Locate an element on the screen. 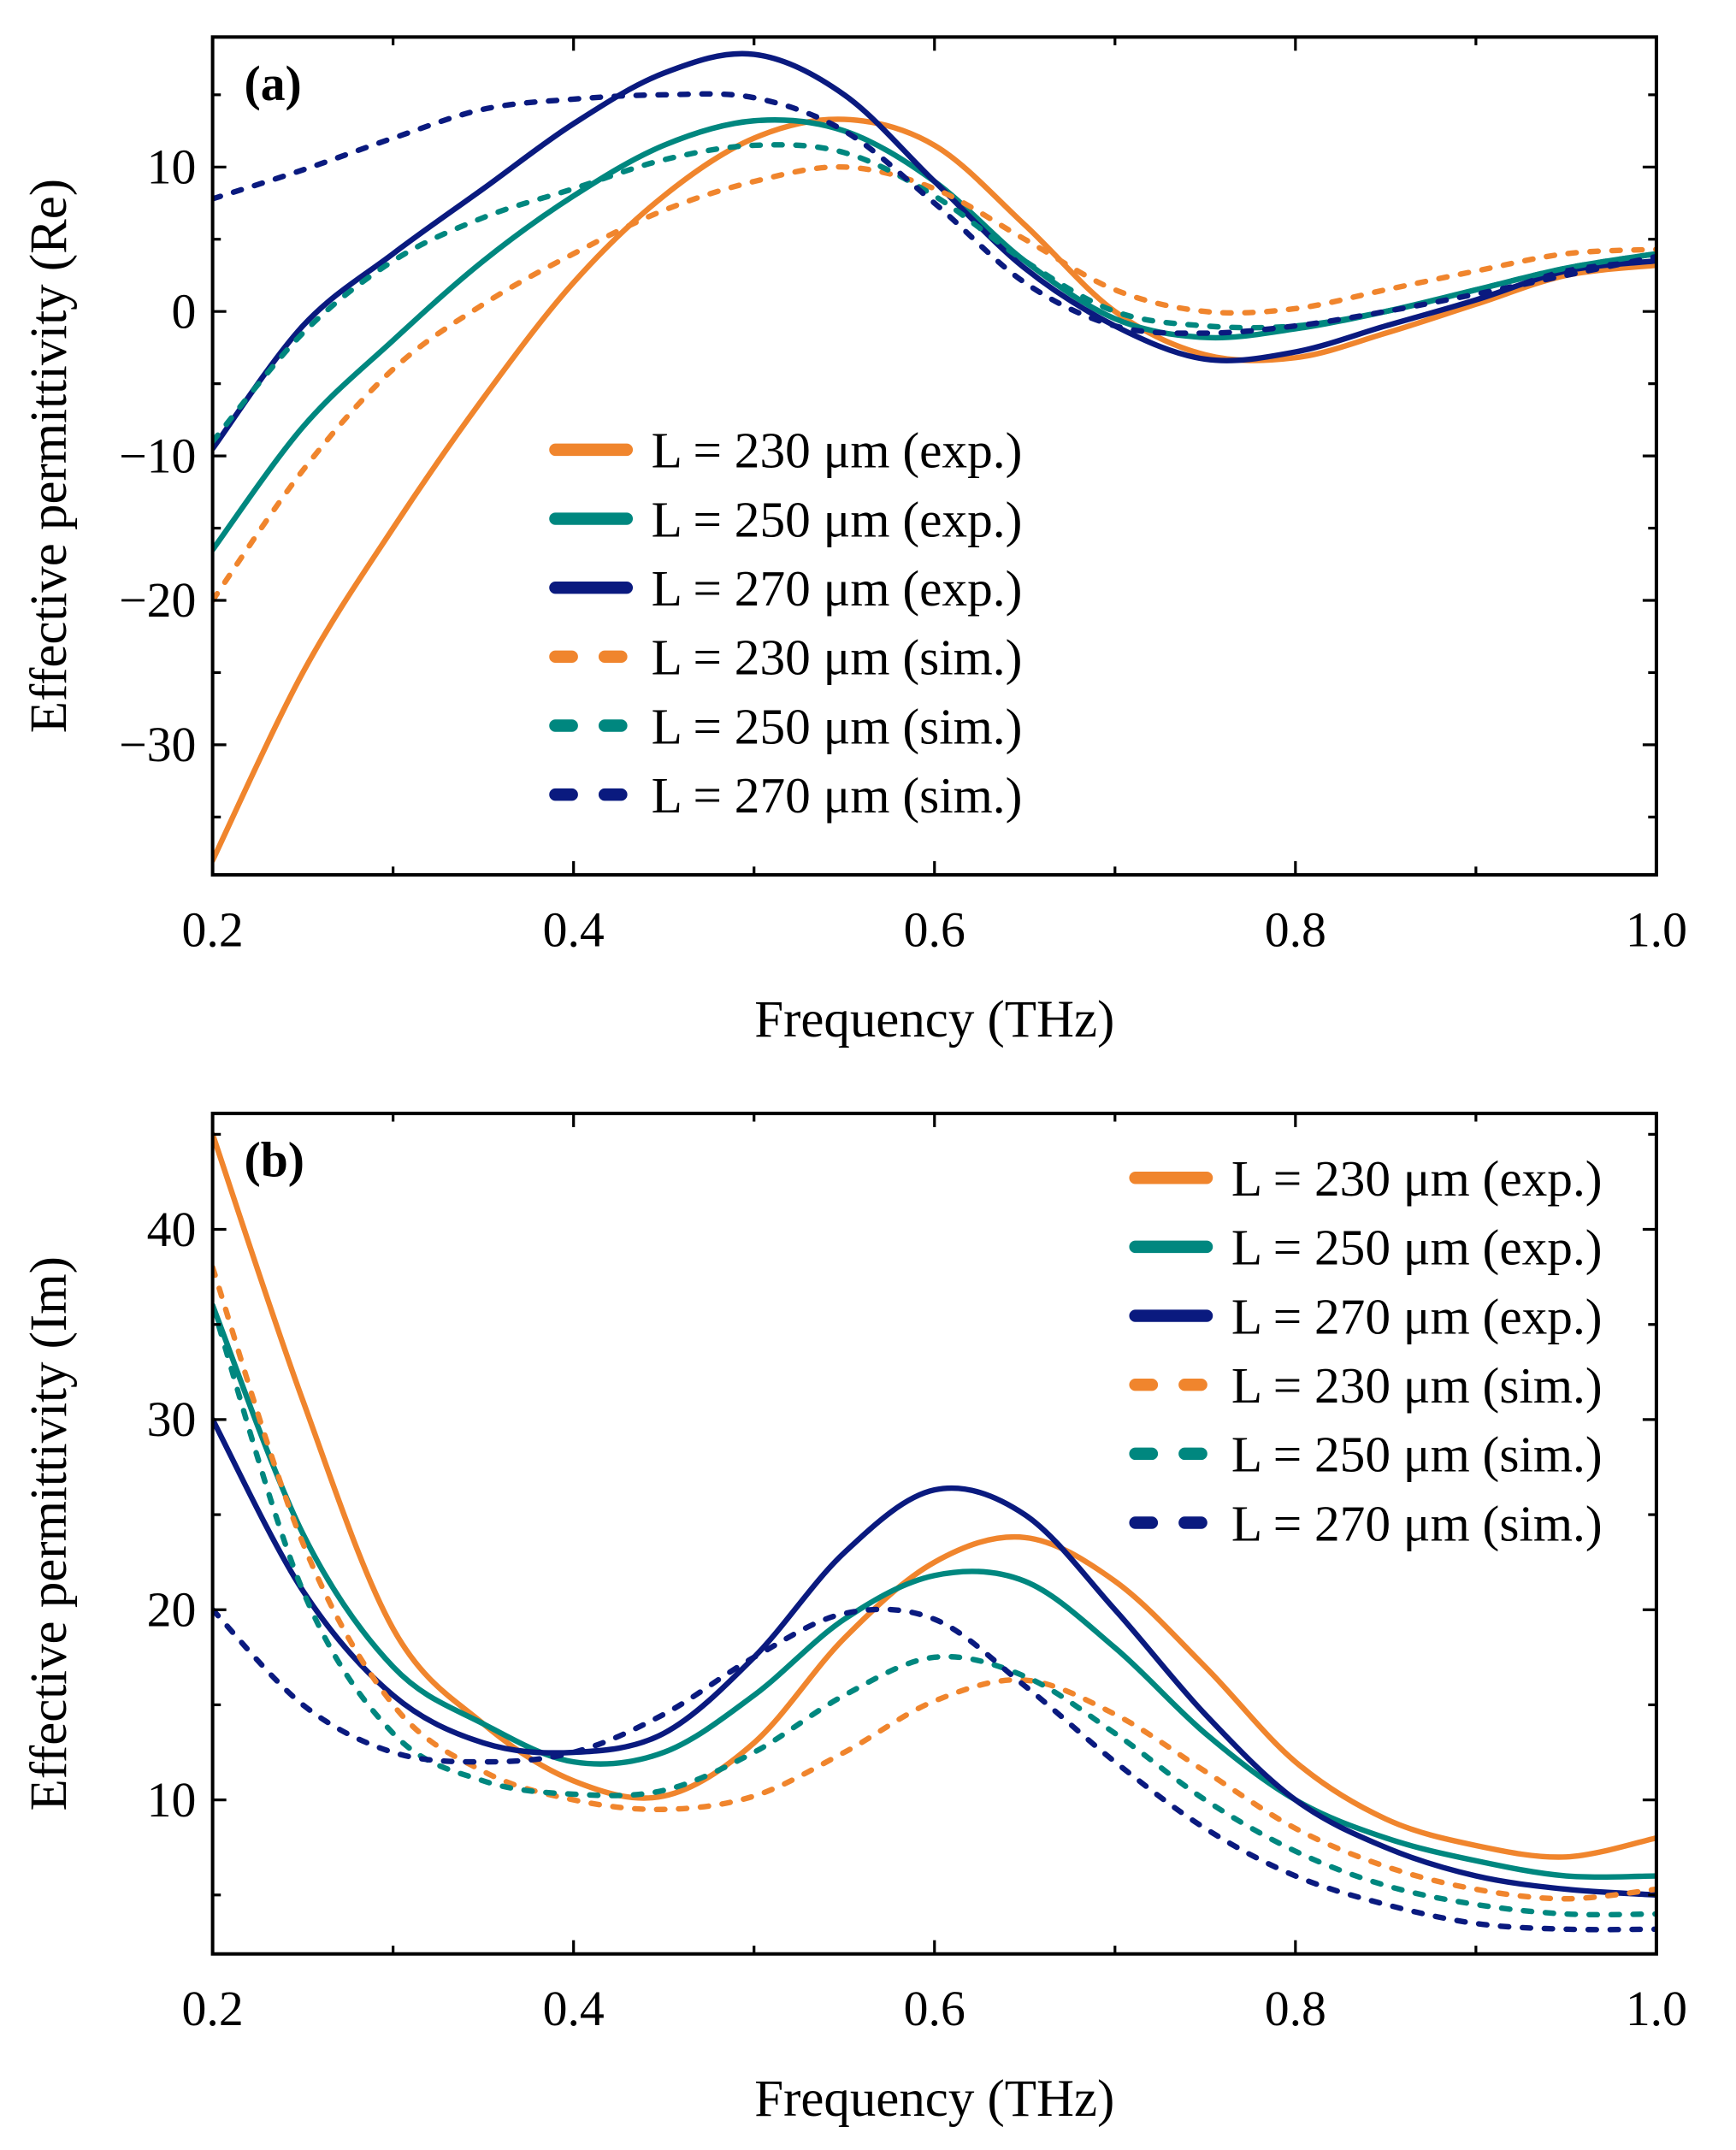 The width and height of the screenshot is (1736, 2150). y-axis-label: Effective permittivity (Im) is located at coordinates (50, 1533).